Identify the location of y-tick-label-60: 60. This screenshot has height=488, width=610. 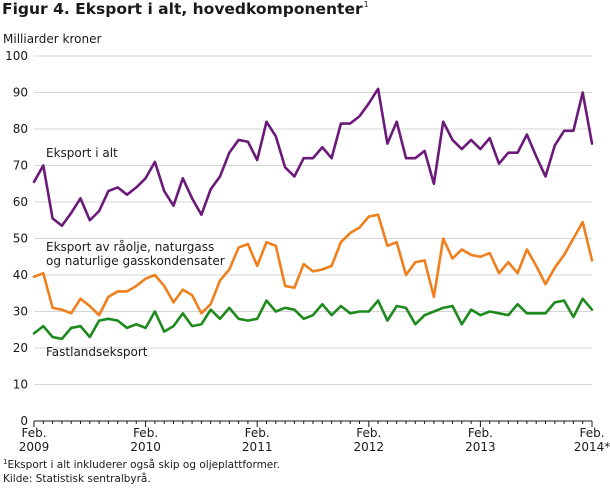
(20, 202).